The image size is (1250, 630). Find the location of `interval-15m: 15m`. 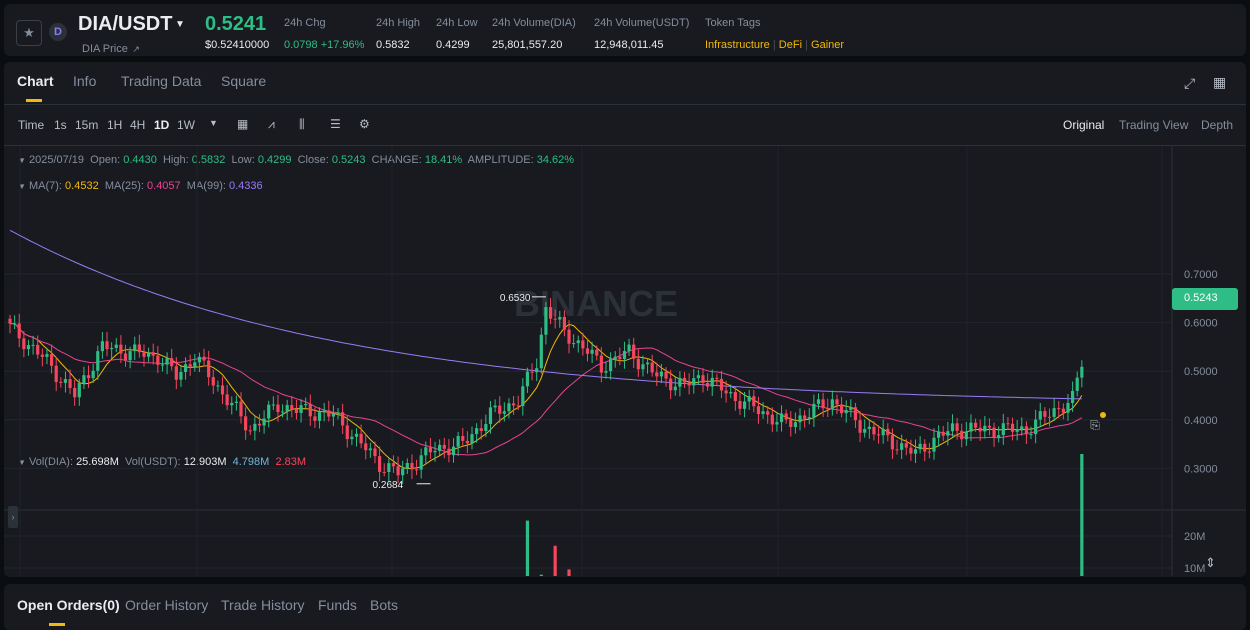

interval-15m: 15m is located at coordinates (87, 125).